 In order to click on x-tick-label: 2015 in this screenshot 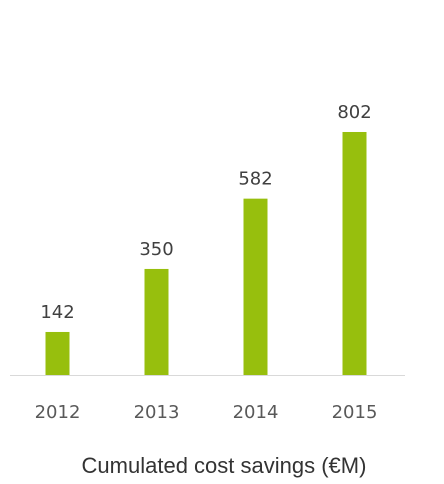, I will do `click(355, 412)`.